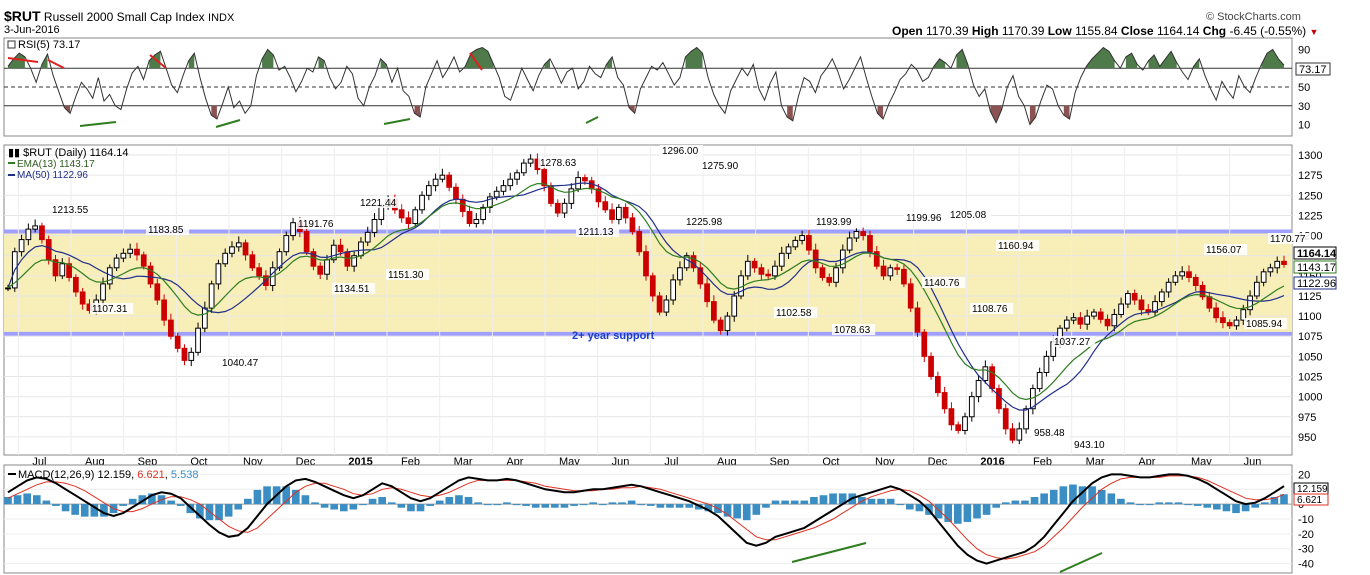 The width and height of the screenshot is (1370, 575). Describe the element at coordinates (1310, 216) in the screenshot. I see `price-y-tick: 1225` at that location.